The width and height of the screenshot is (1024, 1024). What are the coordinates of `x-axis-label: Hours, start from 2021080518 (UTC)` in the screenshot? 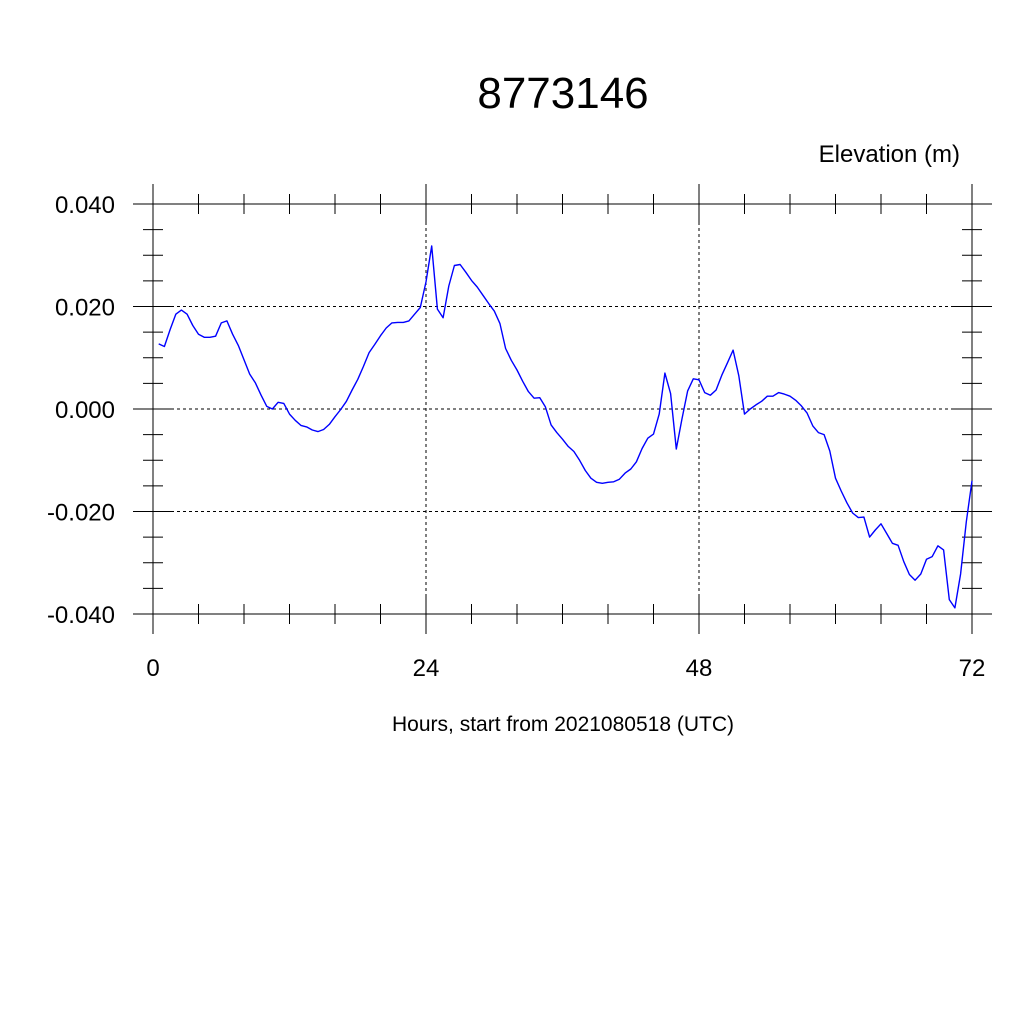 It's located at (563, 724).